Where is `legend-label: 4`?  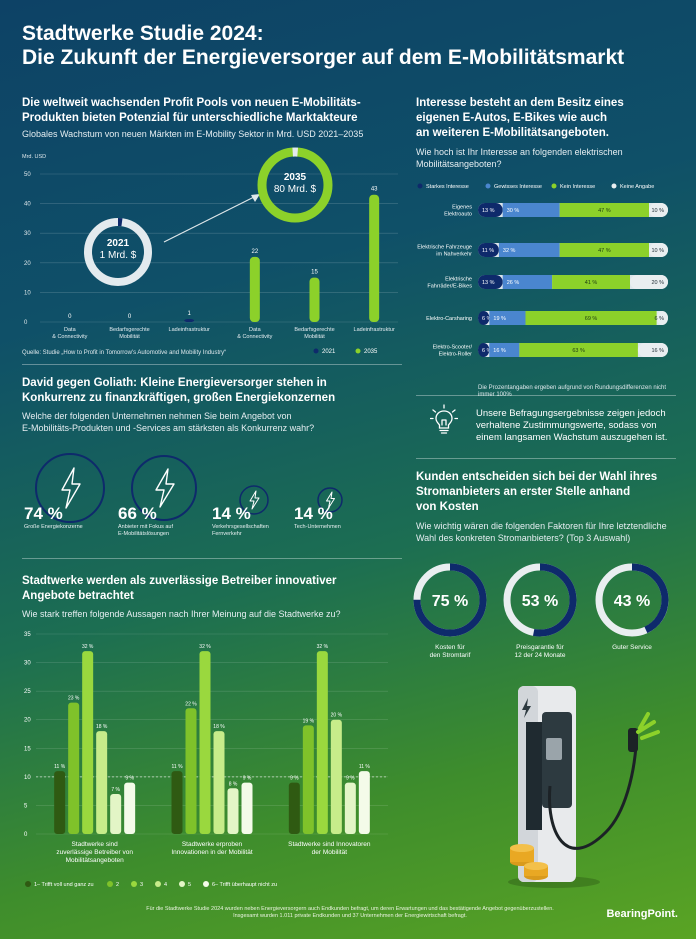
legend-label: 4 is located at coordinates (165, 885).